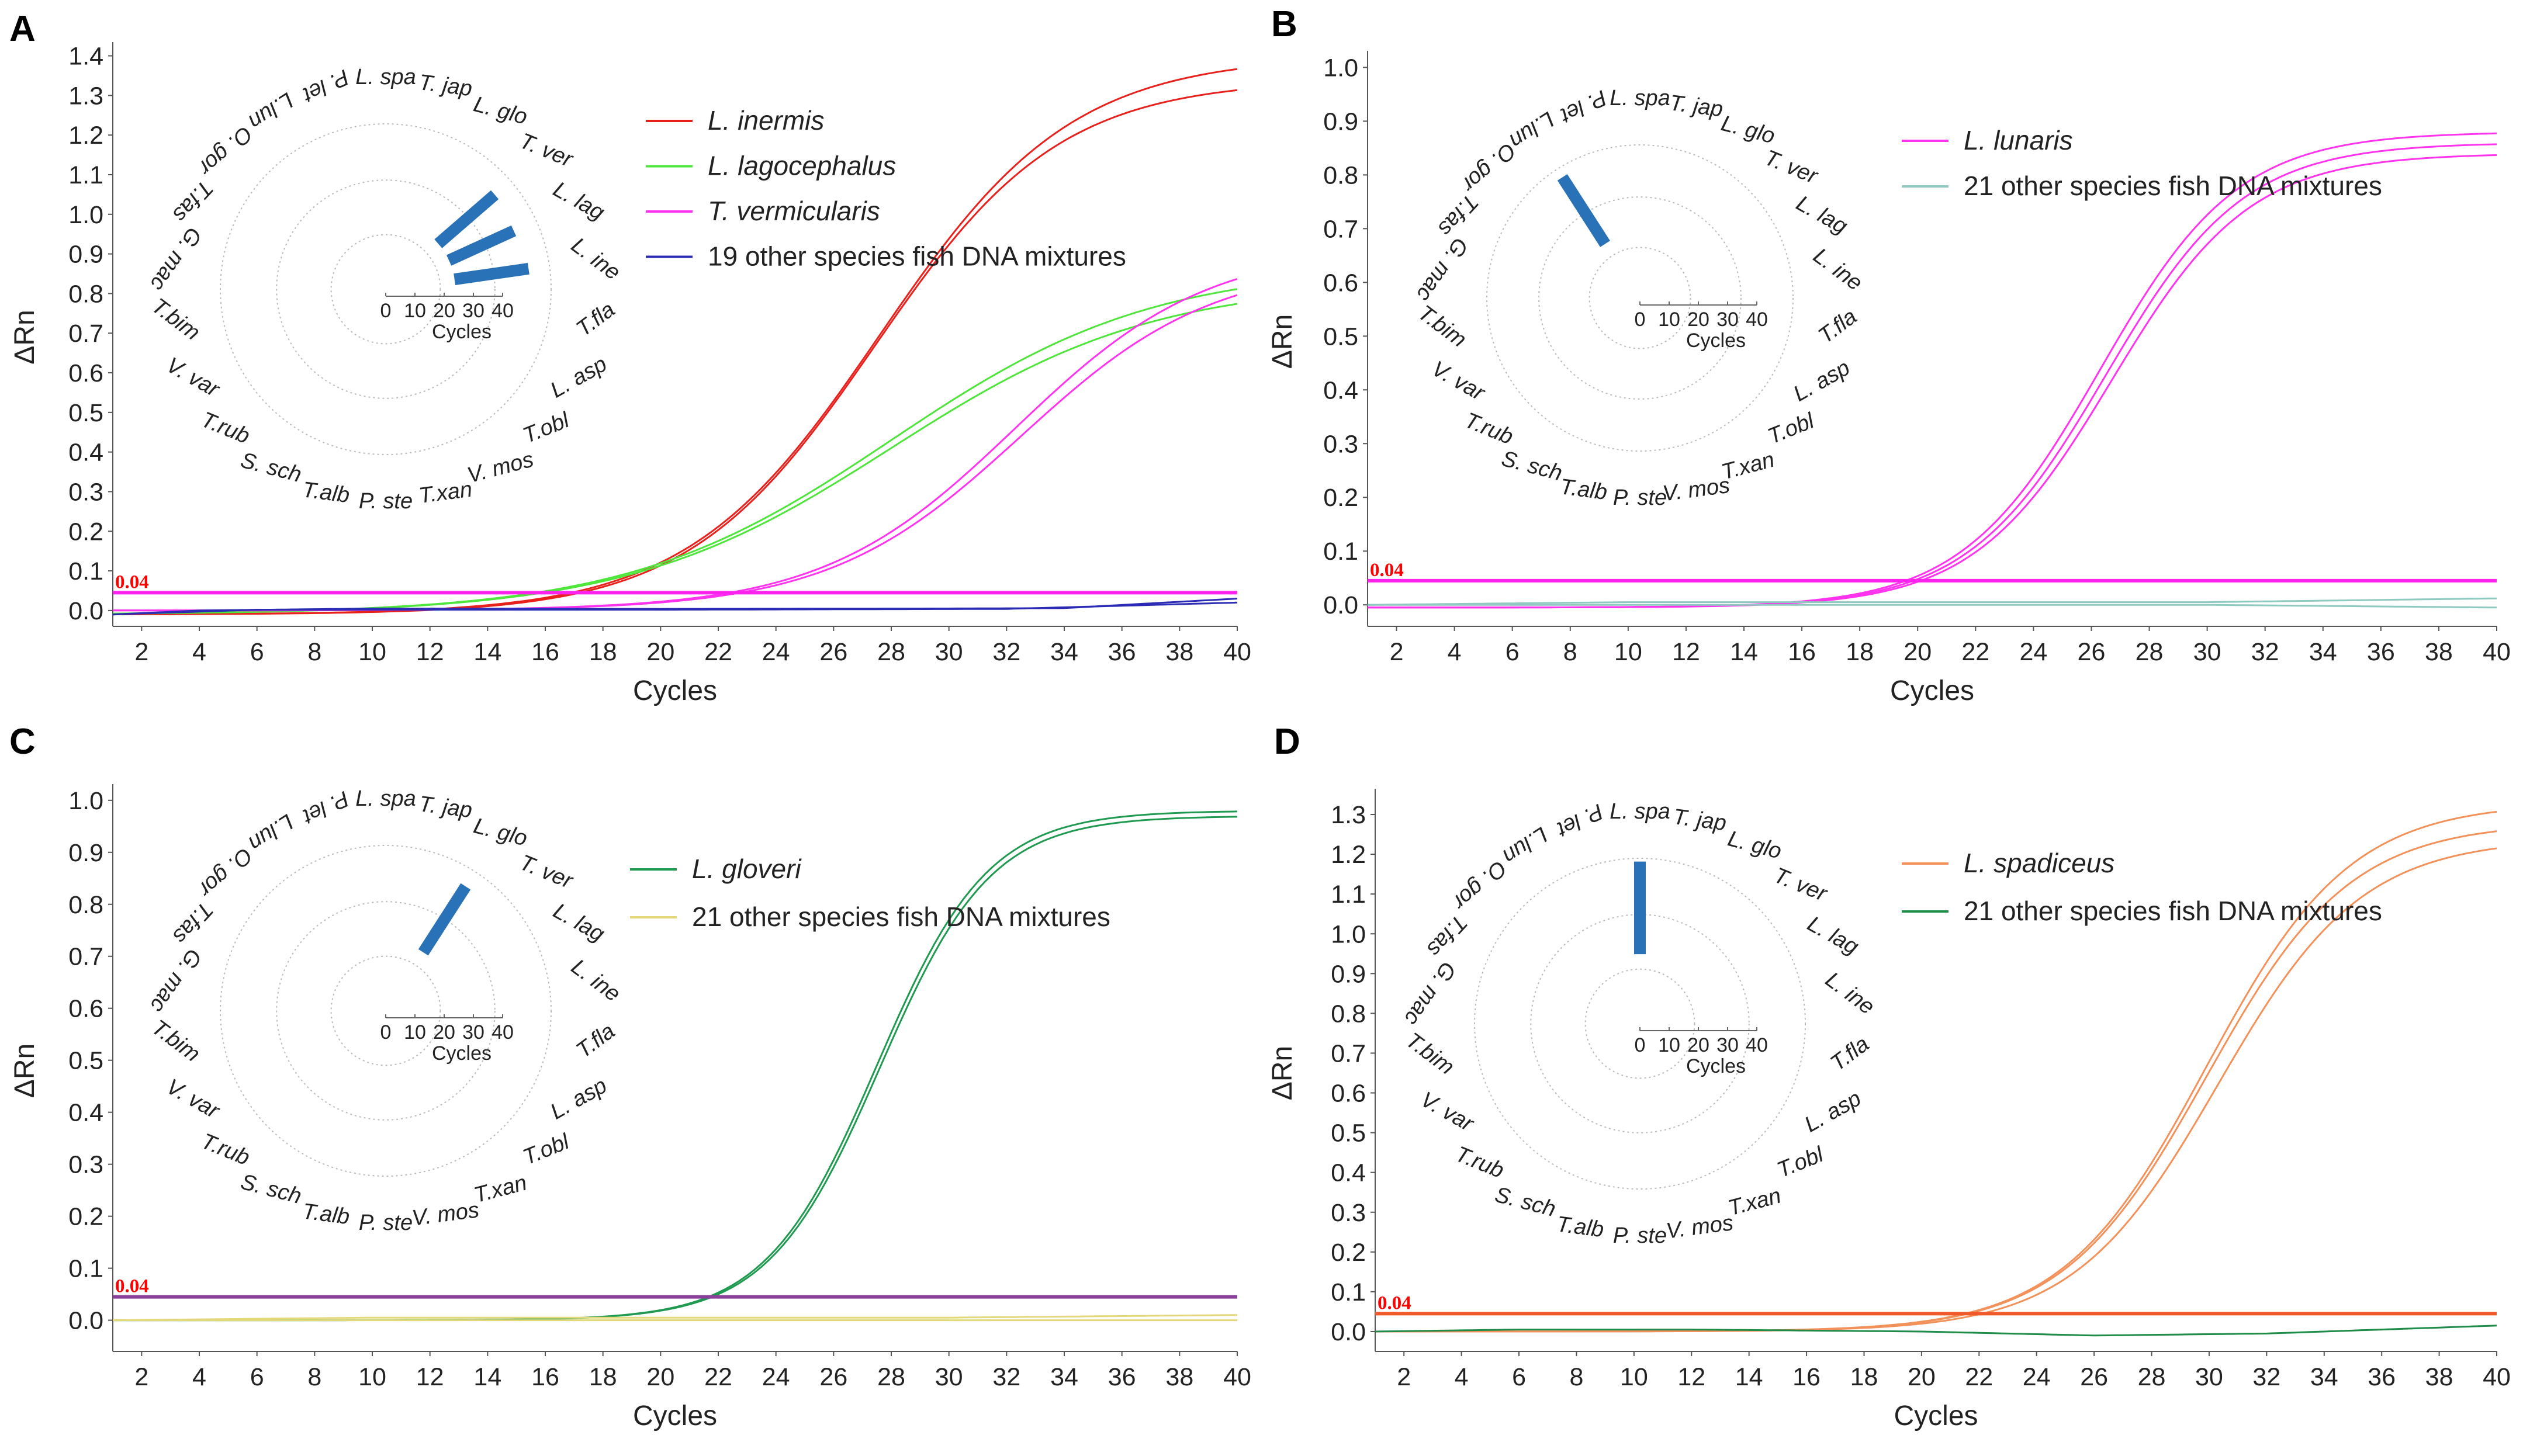  What do you see at coordinates (444, 919) in the screenshot?
I see `polar-bar` at bounding box center [444, 919].